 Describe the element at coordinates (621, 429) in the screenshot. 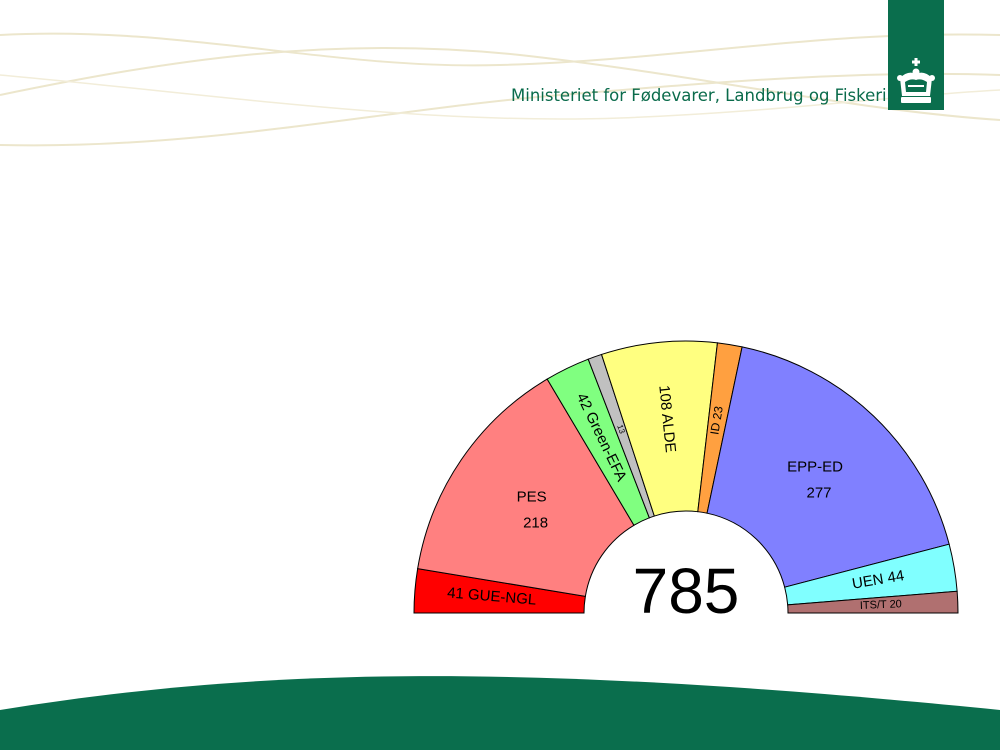

I see `segment-label-ni: 13` at that location.